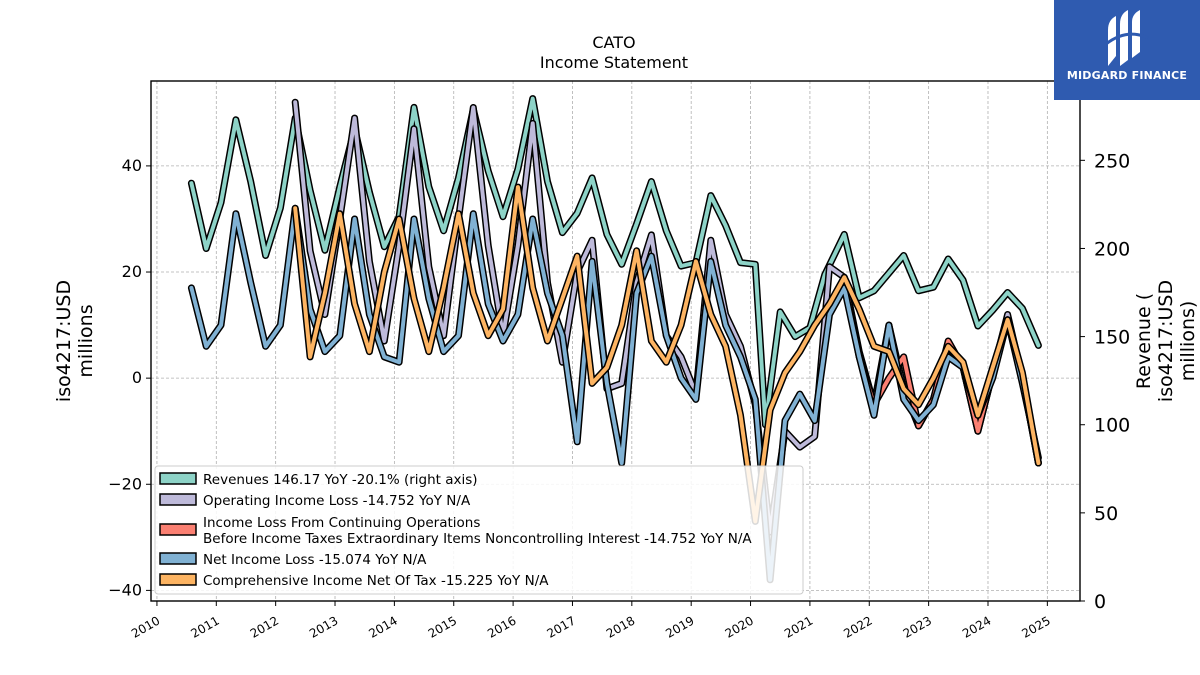  Describe the element at coordinates (204, 626) in the screenshot. I see `x-tick-label: 2011` at that location.